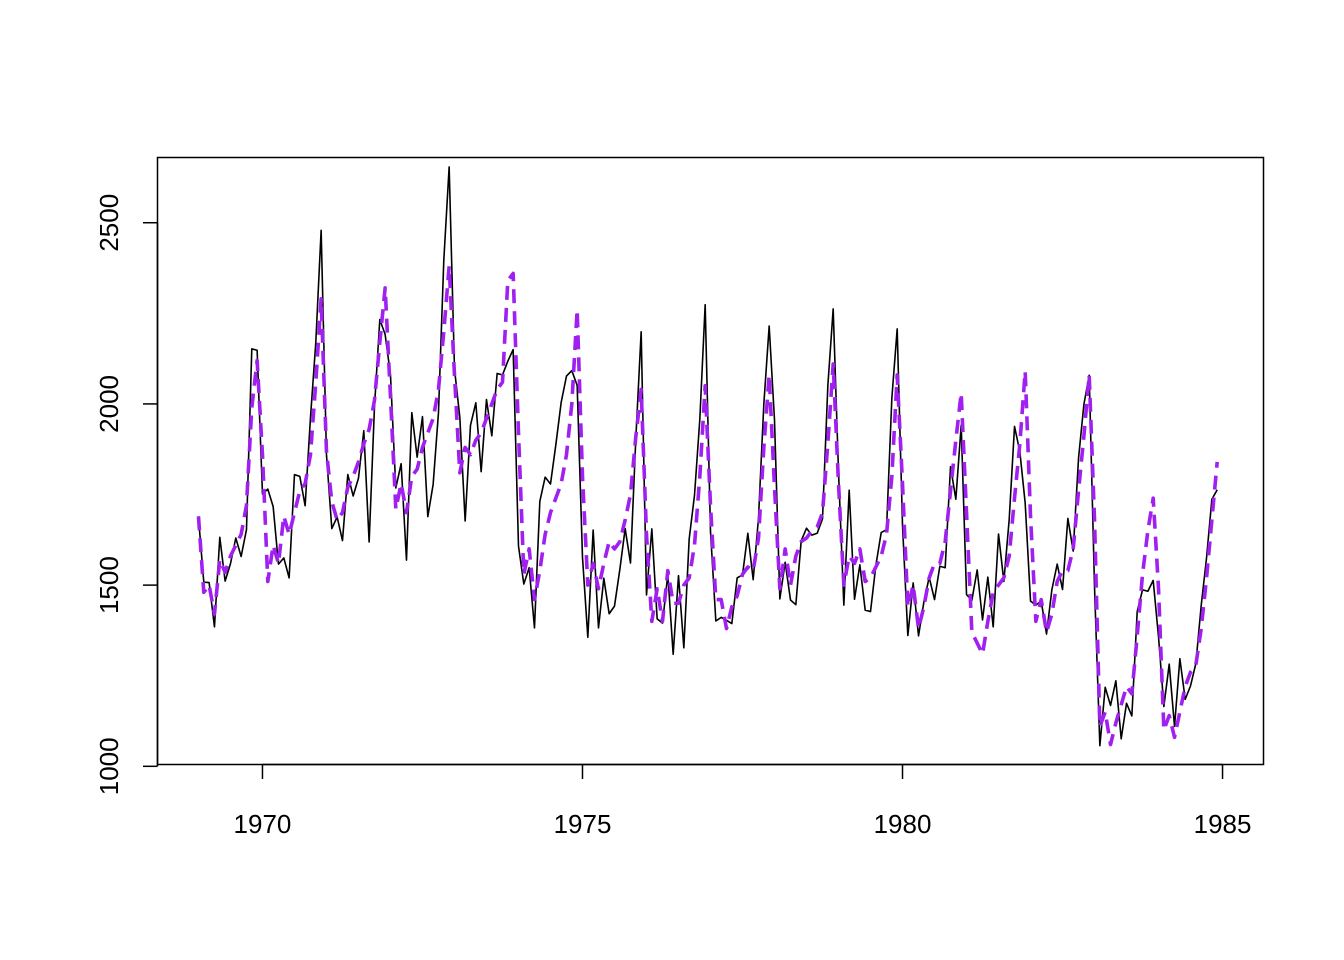  What do you see at coordinates (109, 223) in the screenshot?
I see `y-tick-label: 2500` at bounding box center [109, 223].